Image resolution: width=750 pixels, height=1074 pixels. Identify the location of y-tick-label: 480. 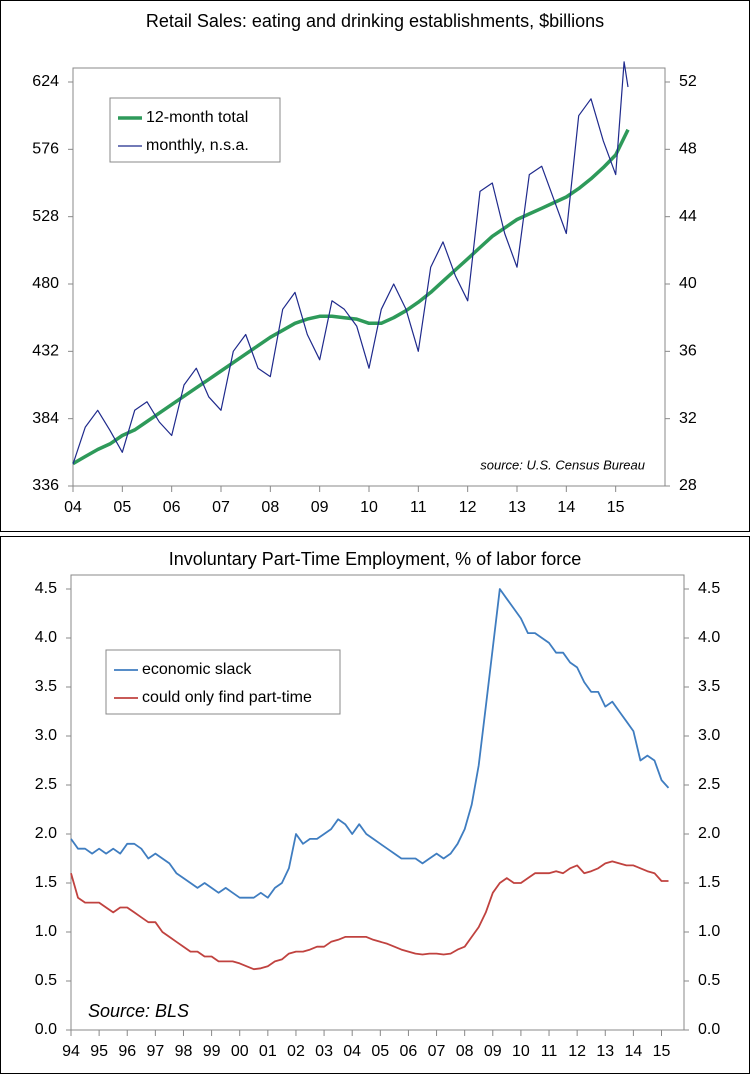
(45, 283).